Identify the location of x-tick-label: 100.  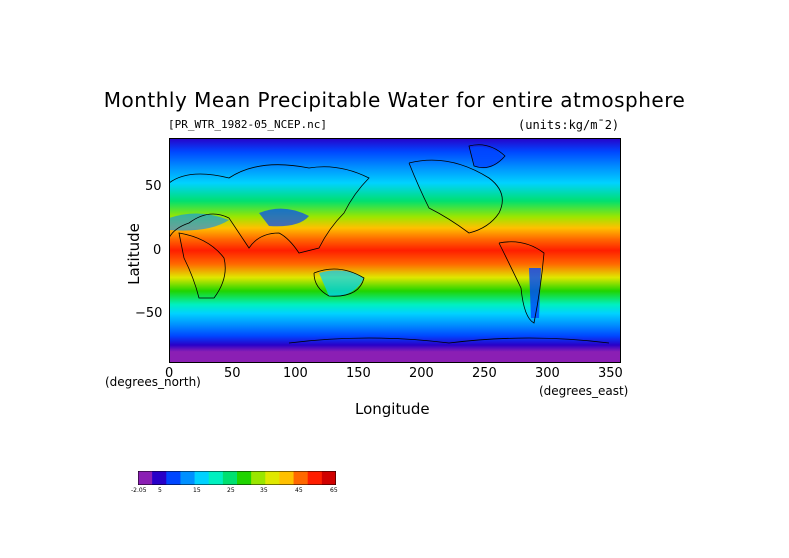
(295, 373).